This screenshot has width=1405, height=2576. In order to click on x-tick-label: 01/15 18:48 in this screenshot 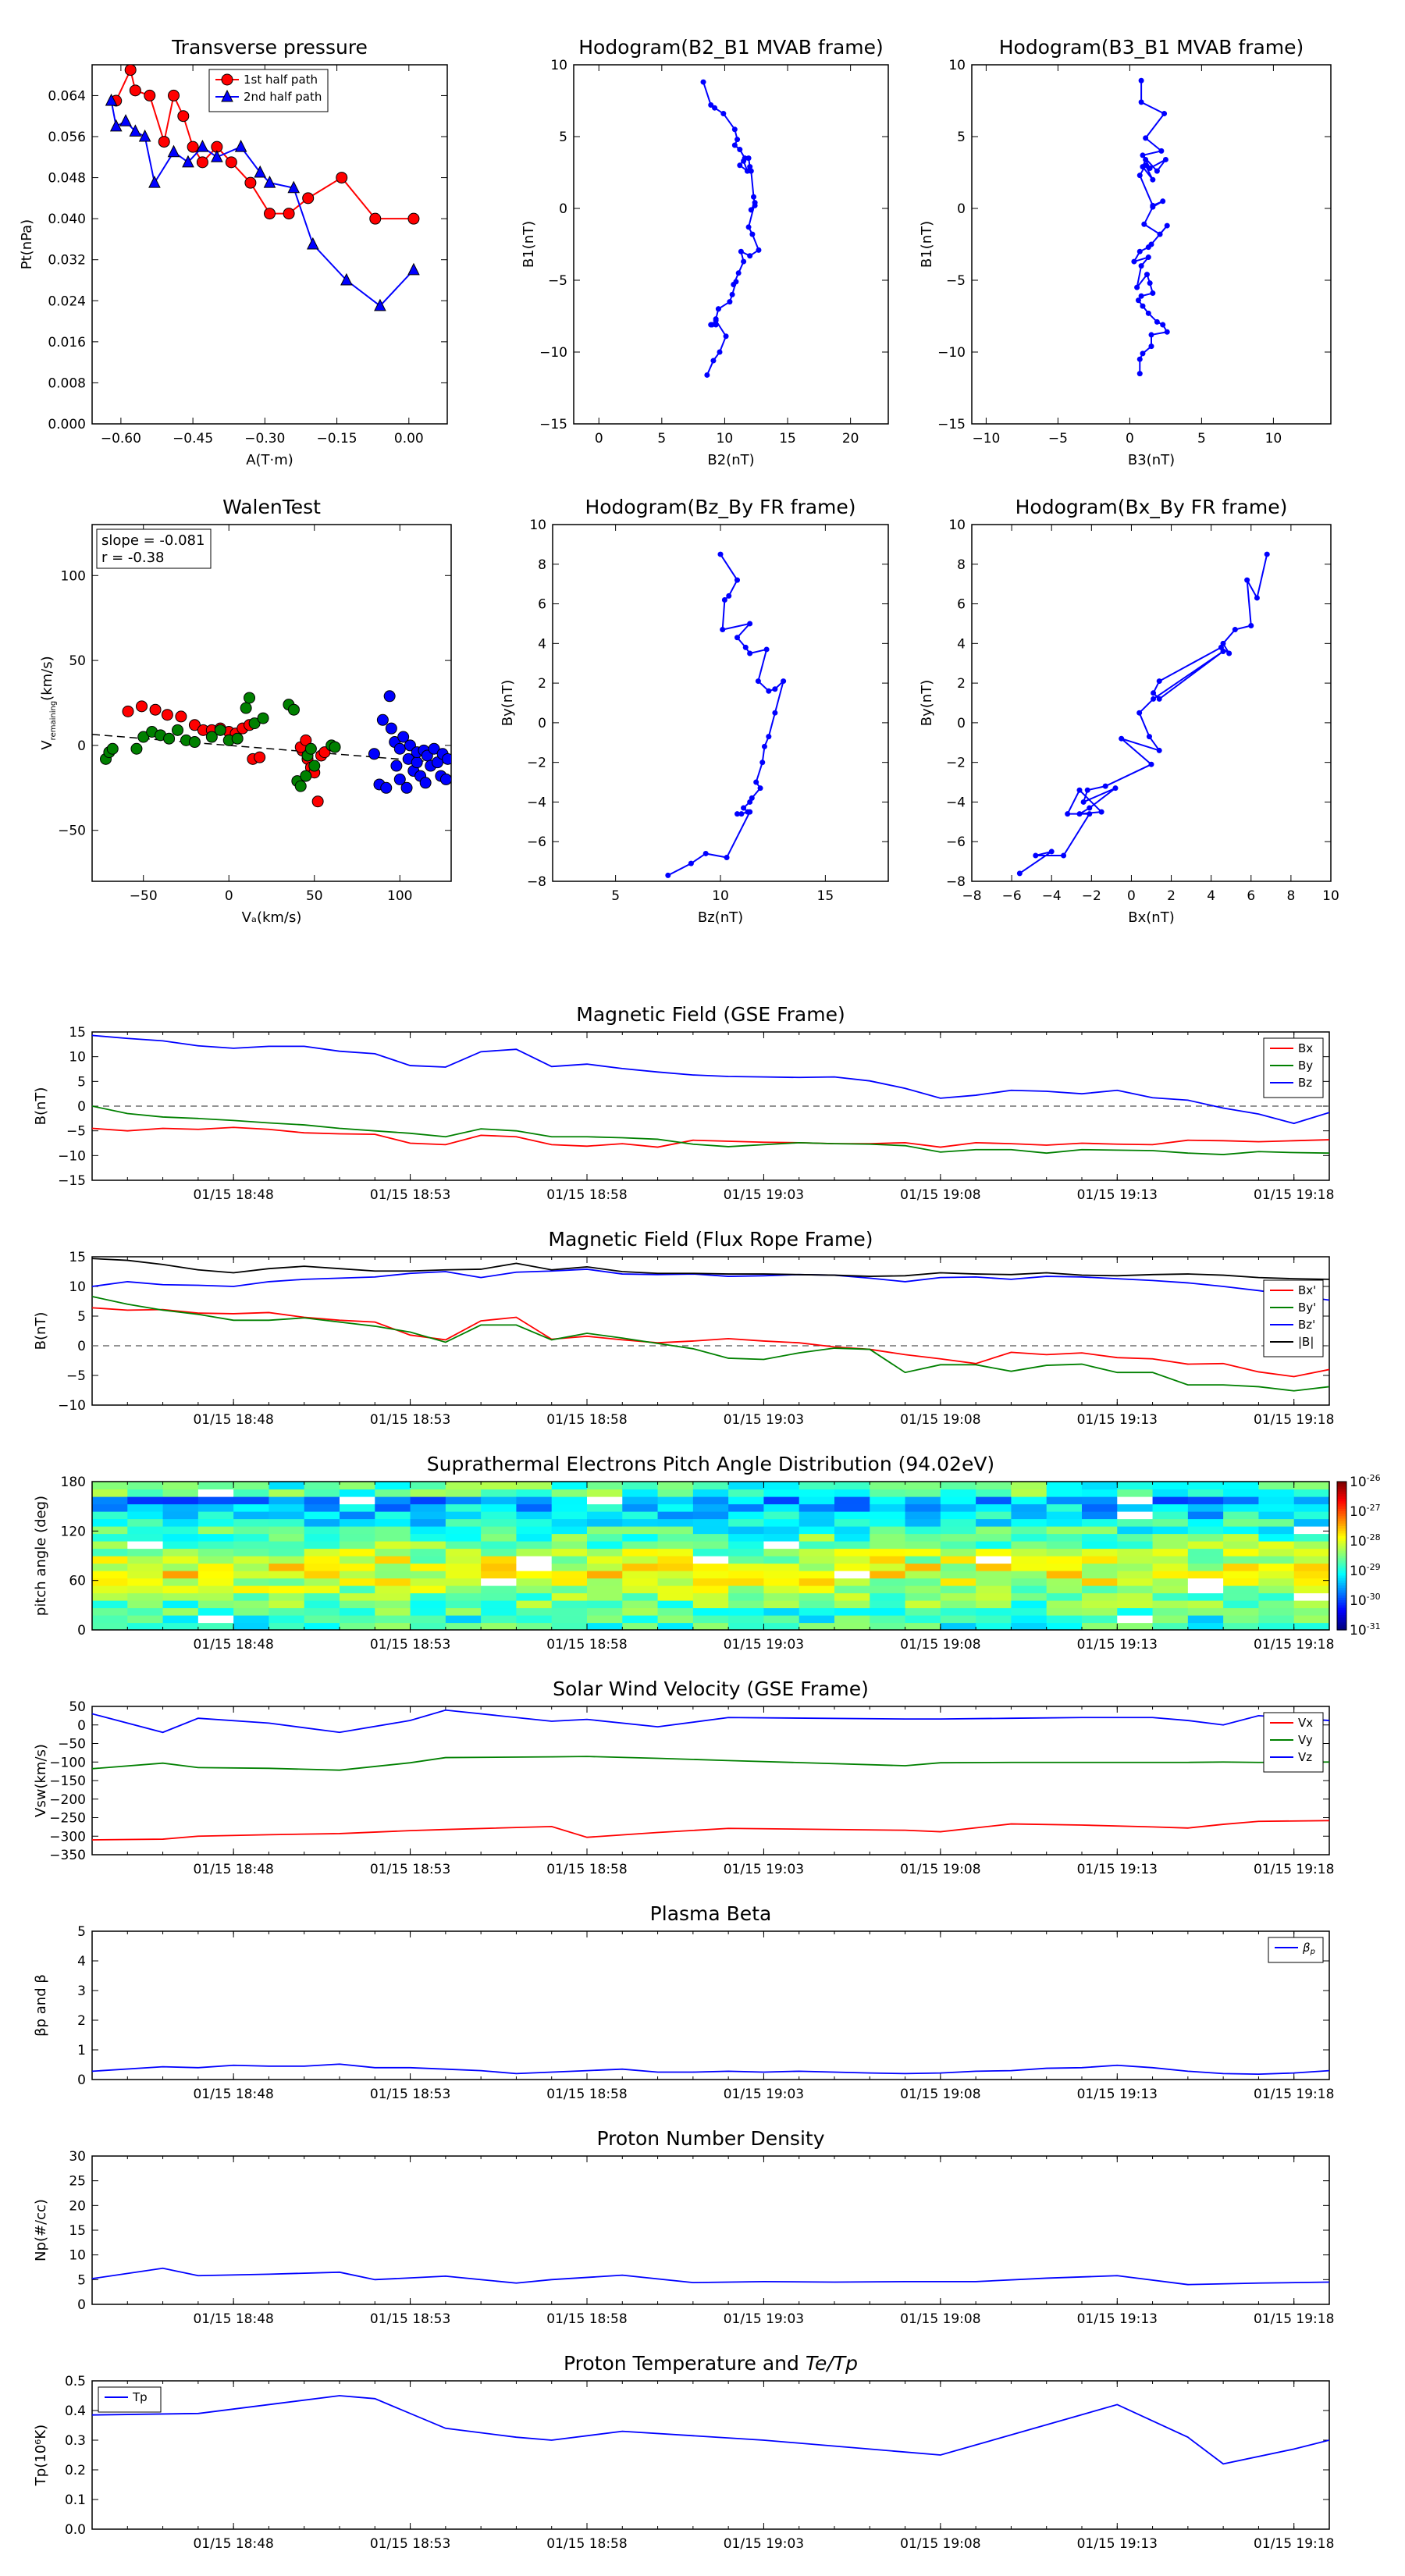, I will do `click(233, 2319)`.